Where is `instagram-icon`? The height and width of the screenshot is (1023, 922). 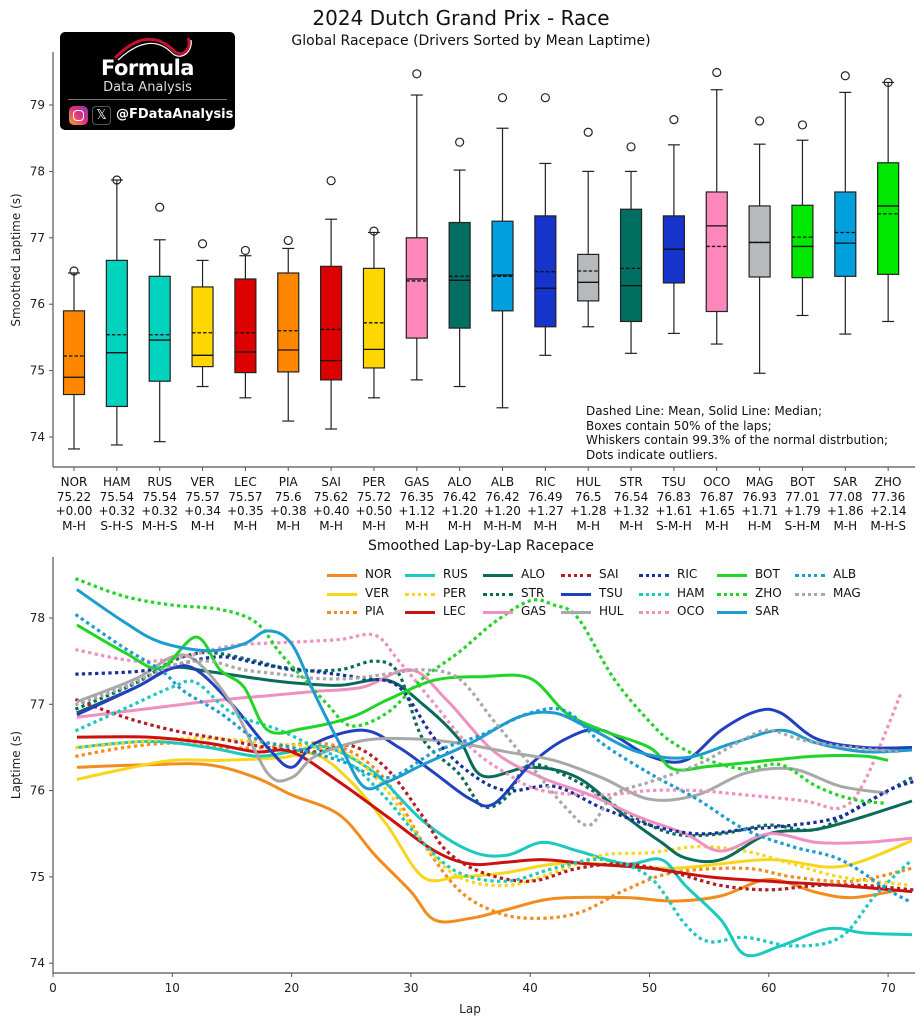 instagram-icon is located at coordinates (78, 115).